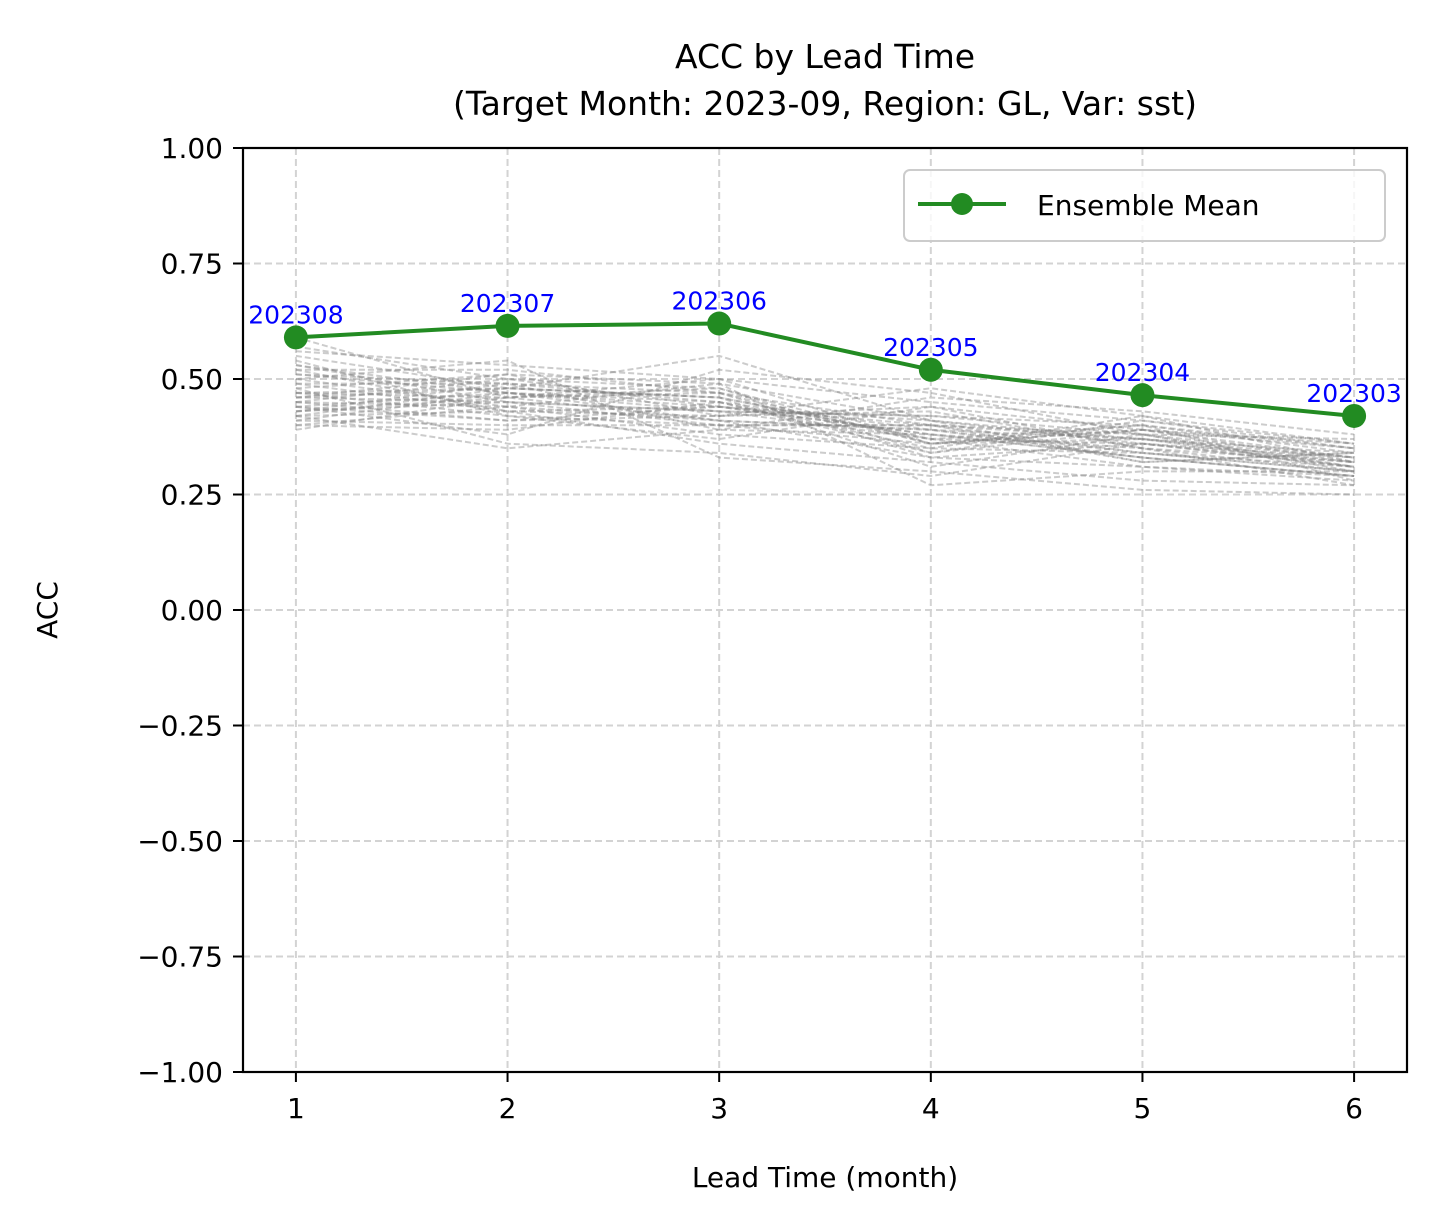  I want to click on member-lines, so click(825, 416).